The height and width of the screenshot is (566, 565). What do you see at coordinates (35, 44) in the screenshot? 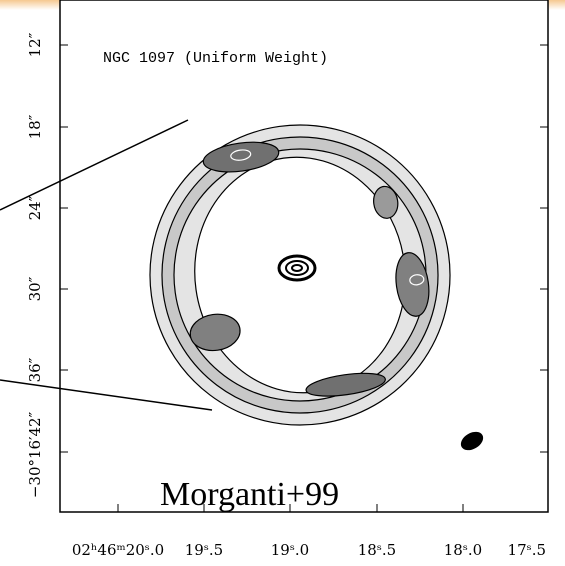
I see `y-tick-label: 12″` at bounding box center [35, 44].